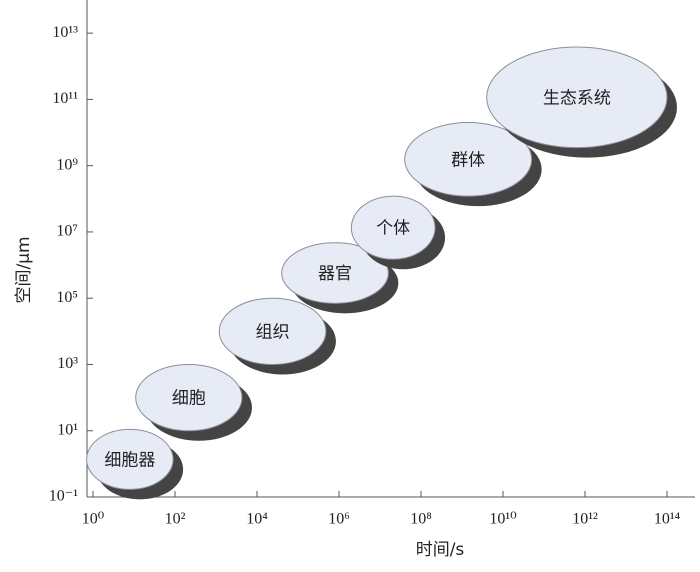  I want to click on ellipse-label: 生态系统, so click(577, 98).